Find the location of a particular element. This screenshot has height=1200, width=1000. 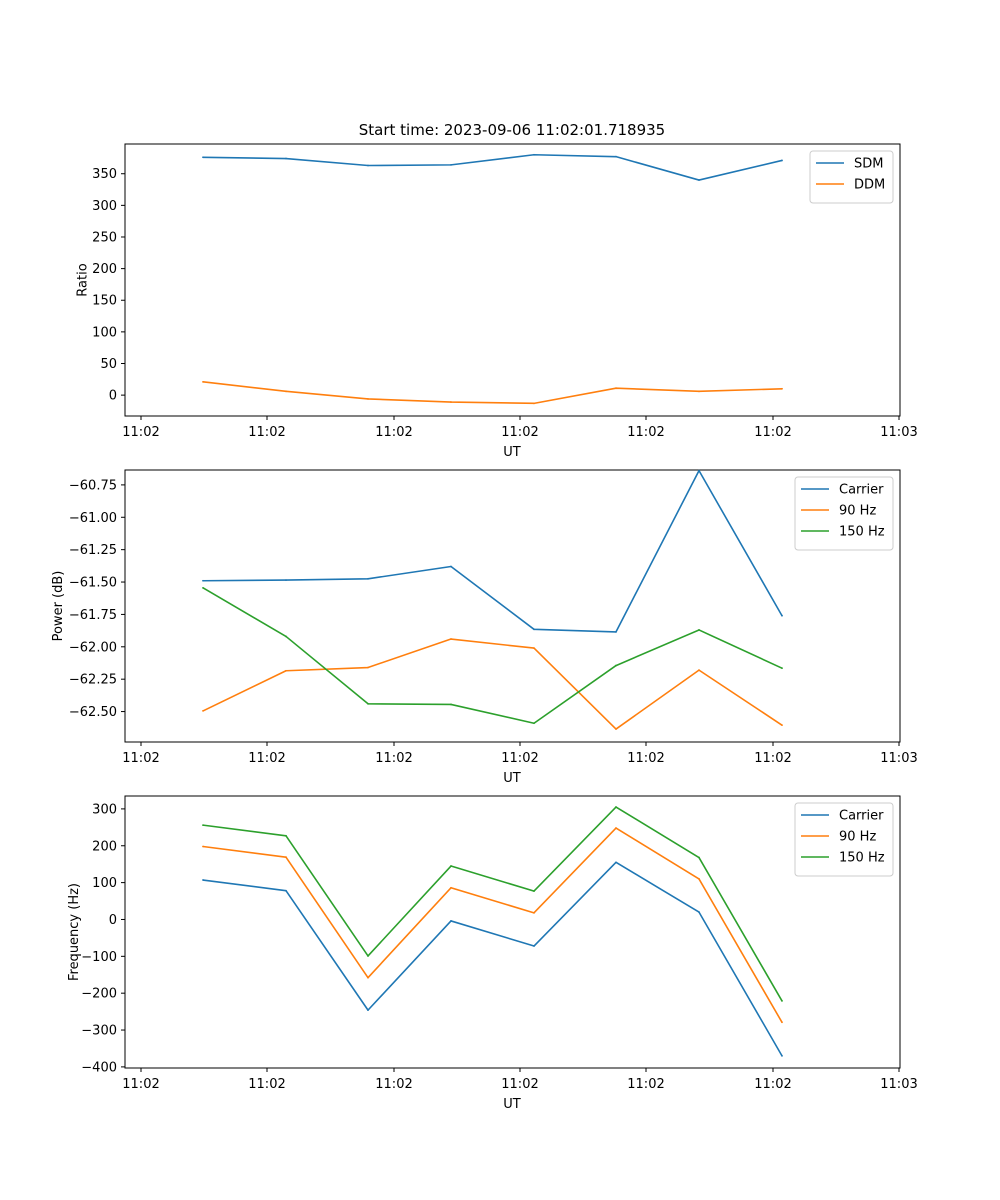

y-tick-label: 0 is located at coordinates (113, 920).